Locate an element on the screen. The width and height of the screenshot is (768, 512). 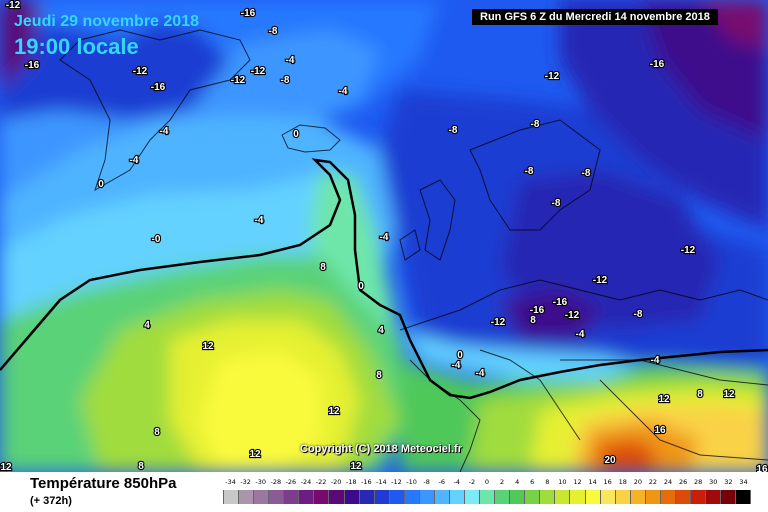
color-scale-label: 16 is located at coordinates (607, 482).